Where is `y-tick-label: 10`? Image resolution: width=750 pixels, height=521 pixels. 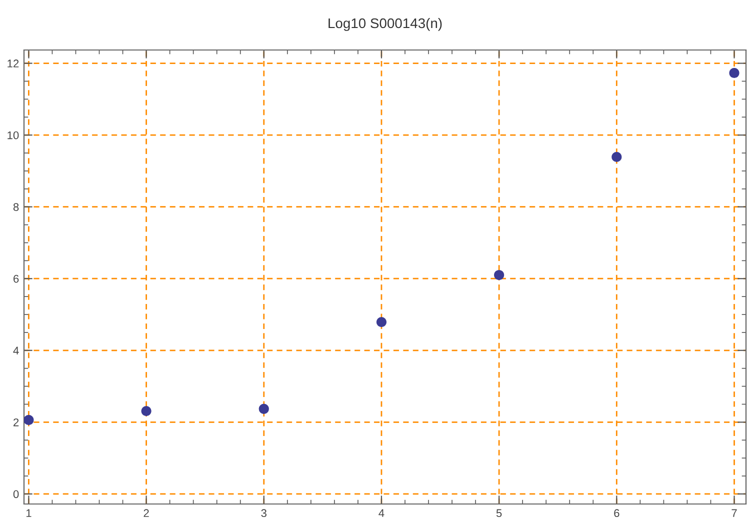
y-tick-label: 10 is located at coordinates (13, 135).